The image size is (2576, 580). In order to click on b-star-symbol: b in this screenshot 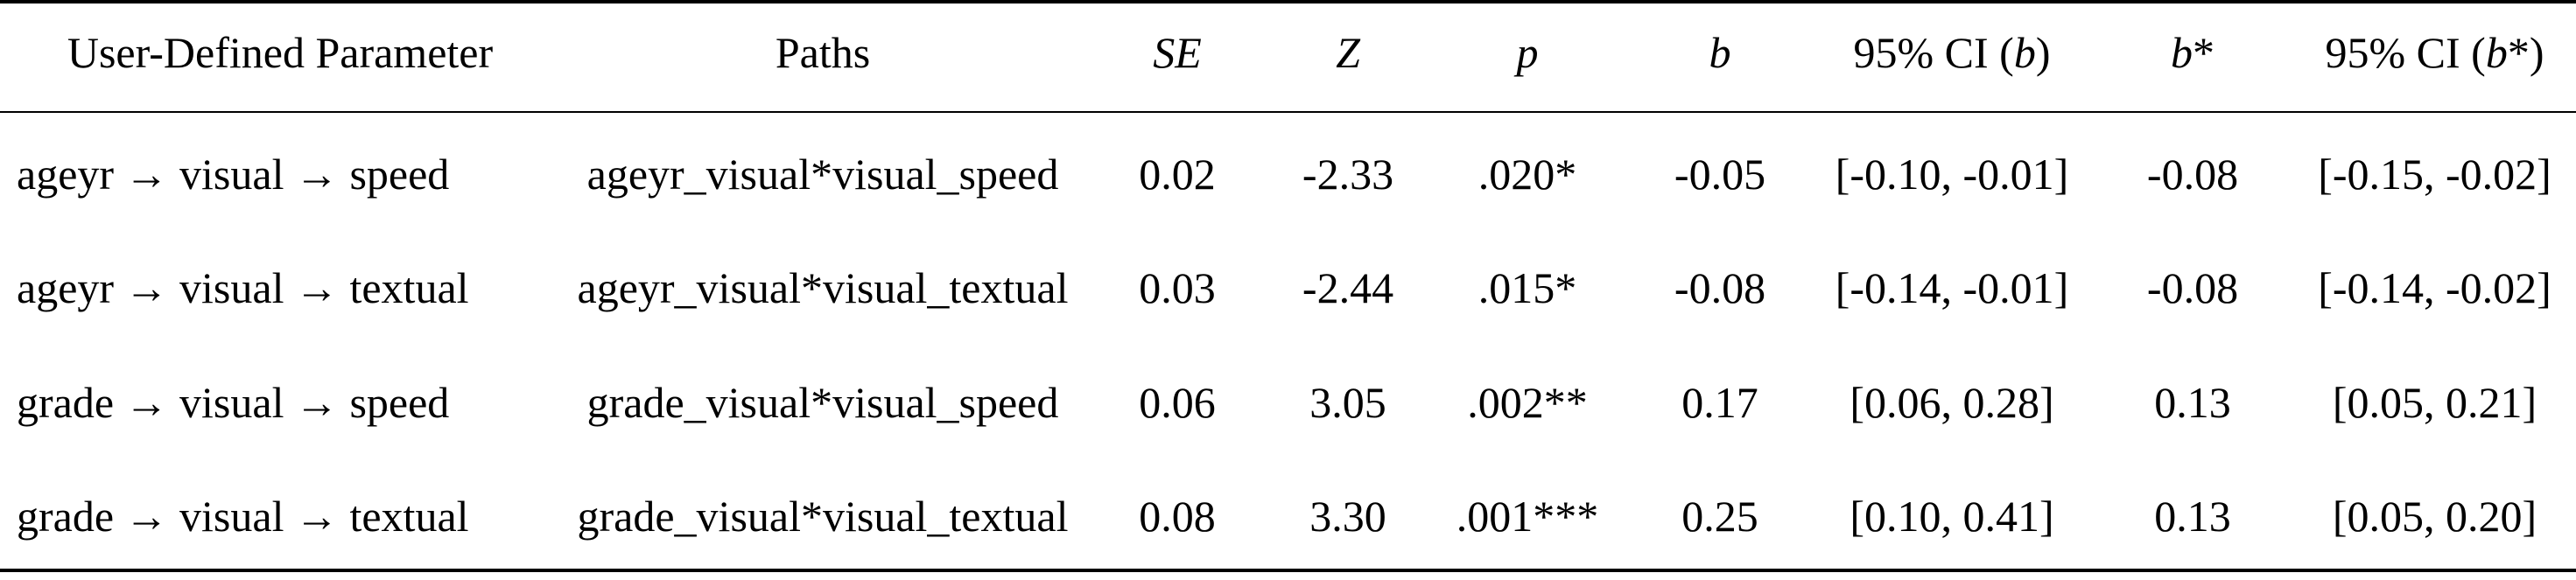, I will do `click(2182, 52)`.